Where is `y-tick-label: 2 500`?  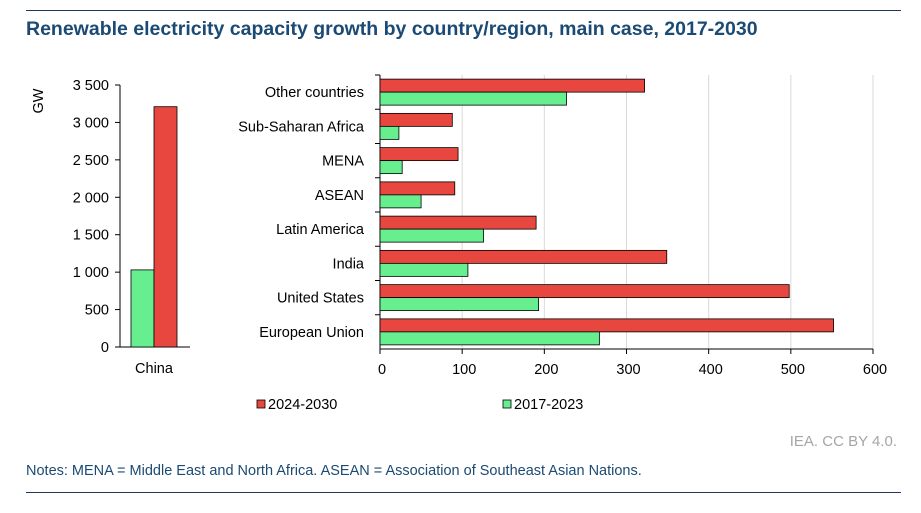 y-tick-label: 2 500 is located at coordinates (91, 161).